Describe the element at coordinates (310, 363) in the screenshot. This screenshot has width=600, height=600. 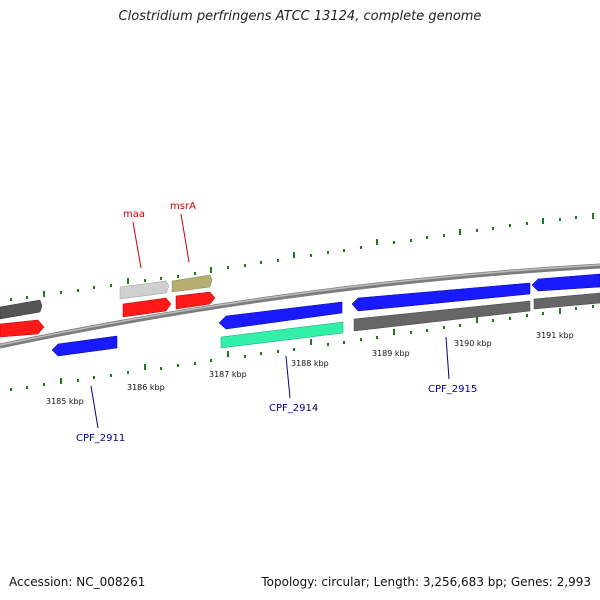
I see `scale-label-3188: 3188 kbp` at that location.